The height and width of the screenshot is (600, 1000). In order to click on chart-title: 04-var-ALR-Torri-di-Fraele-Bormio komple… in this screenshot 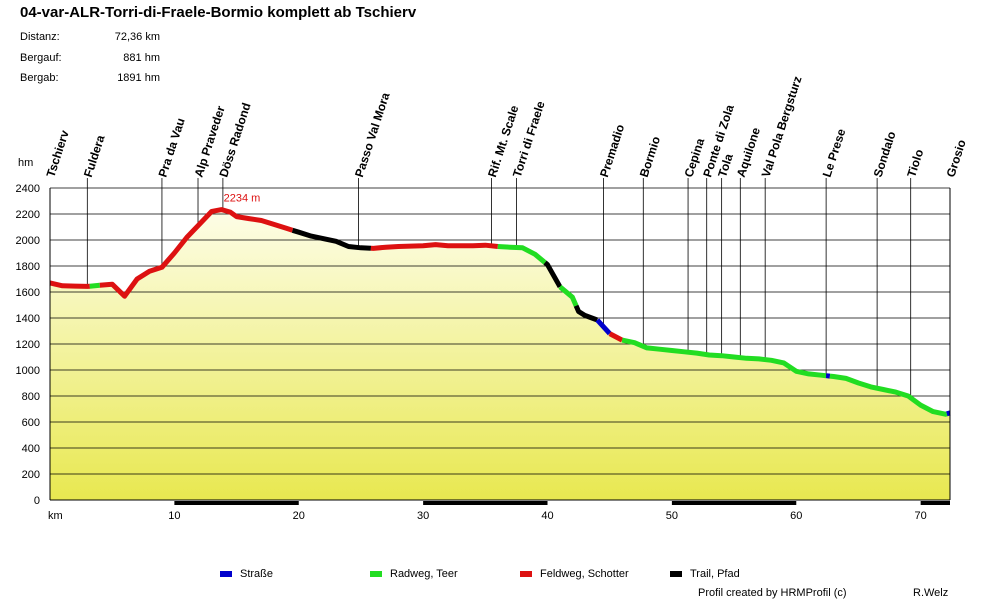, I will do `click(218, 12)`.